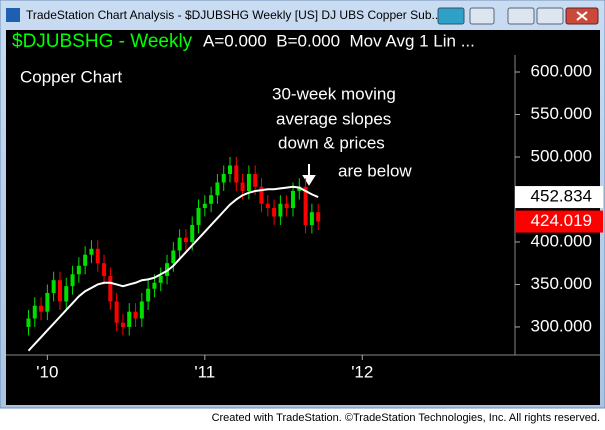 Image resolution: width=605 pixels, height=430 pixels. Describe the element at coordinates (561, 325) in the screenshot. I see `y-tick-label: 300.000` at that location.